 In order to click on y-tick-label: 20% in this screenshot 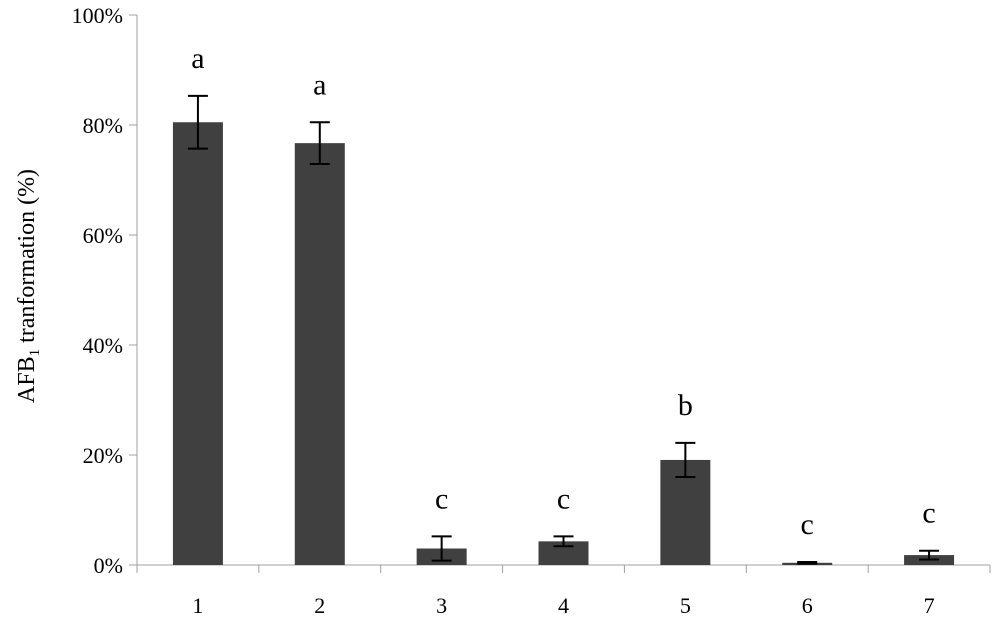, I will do `click(103, 455)`.